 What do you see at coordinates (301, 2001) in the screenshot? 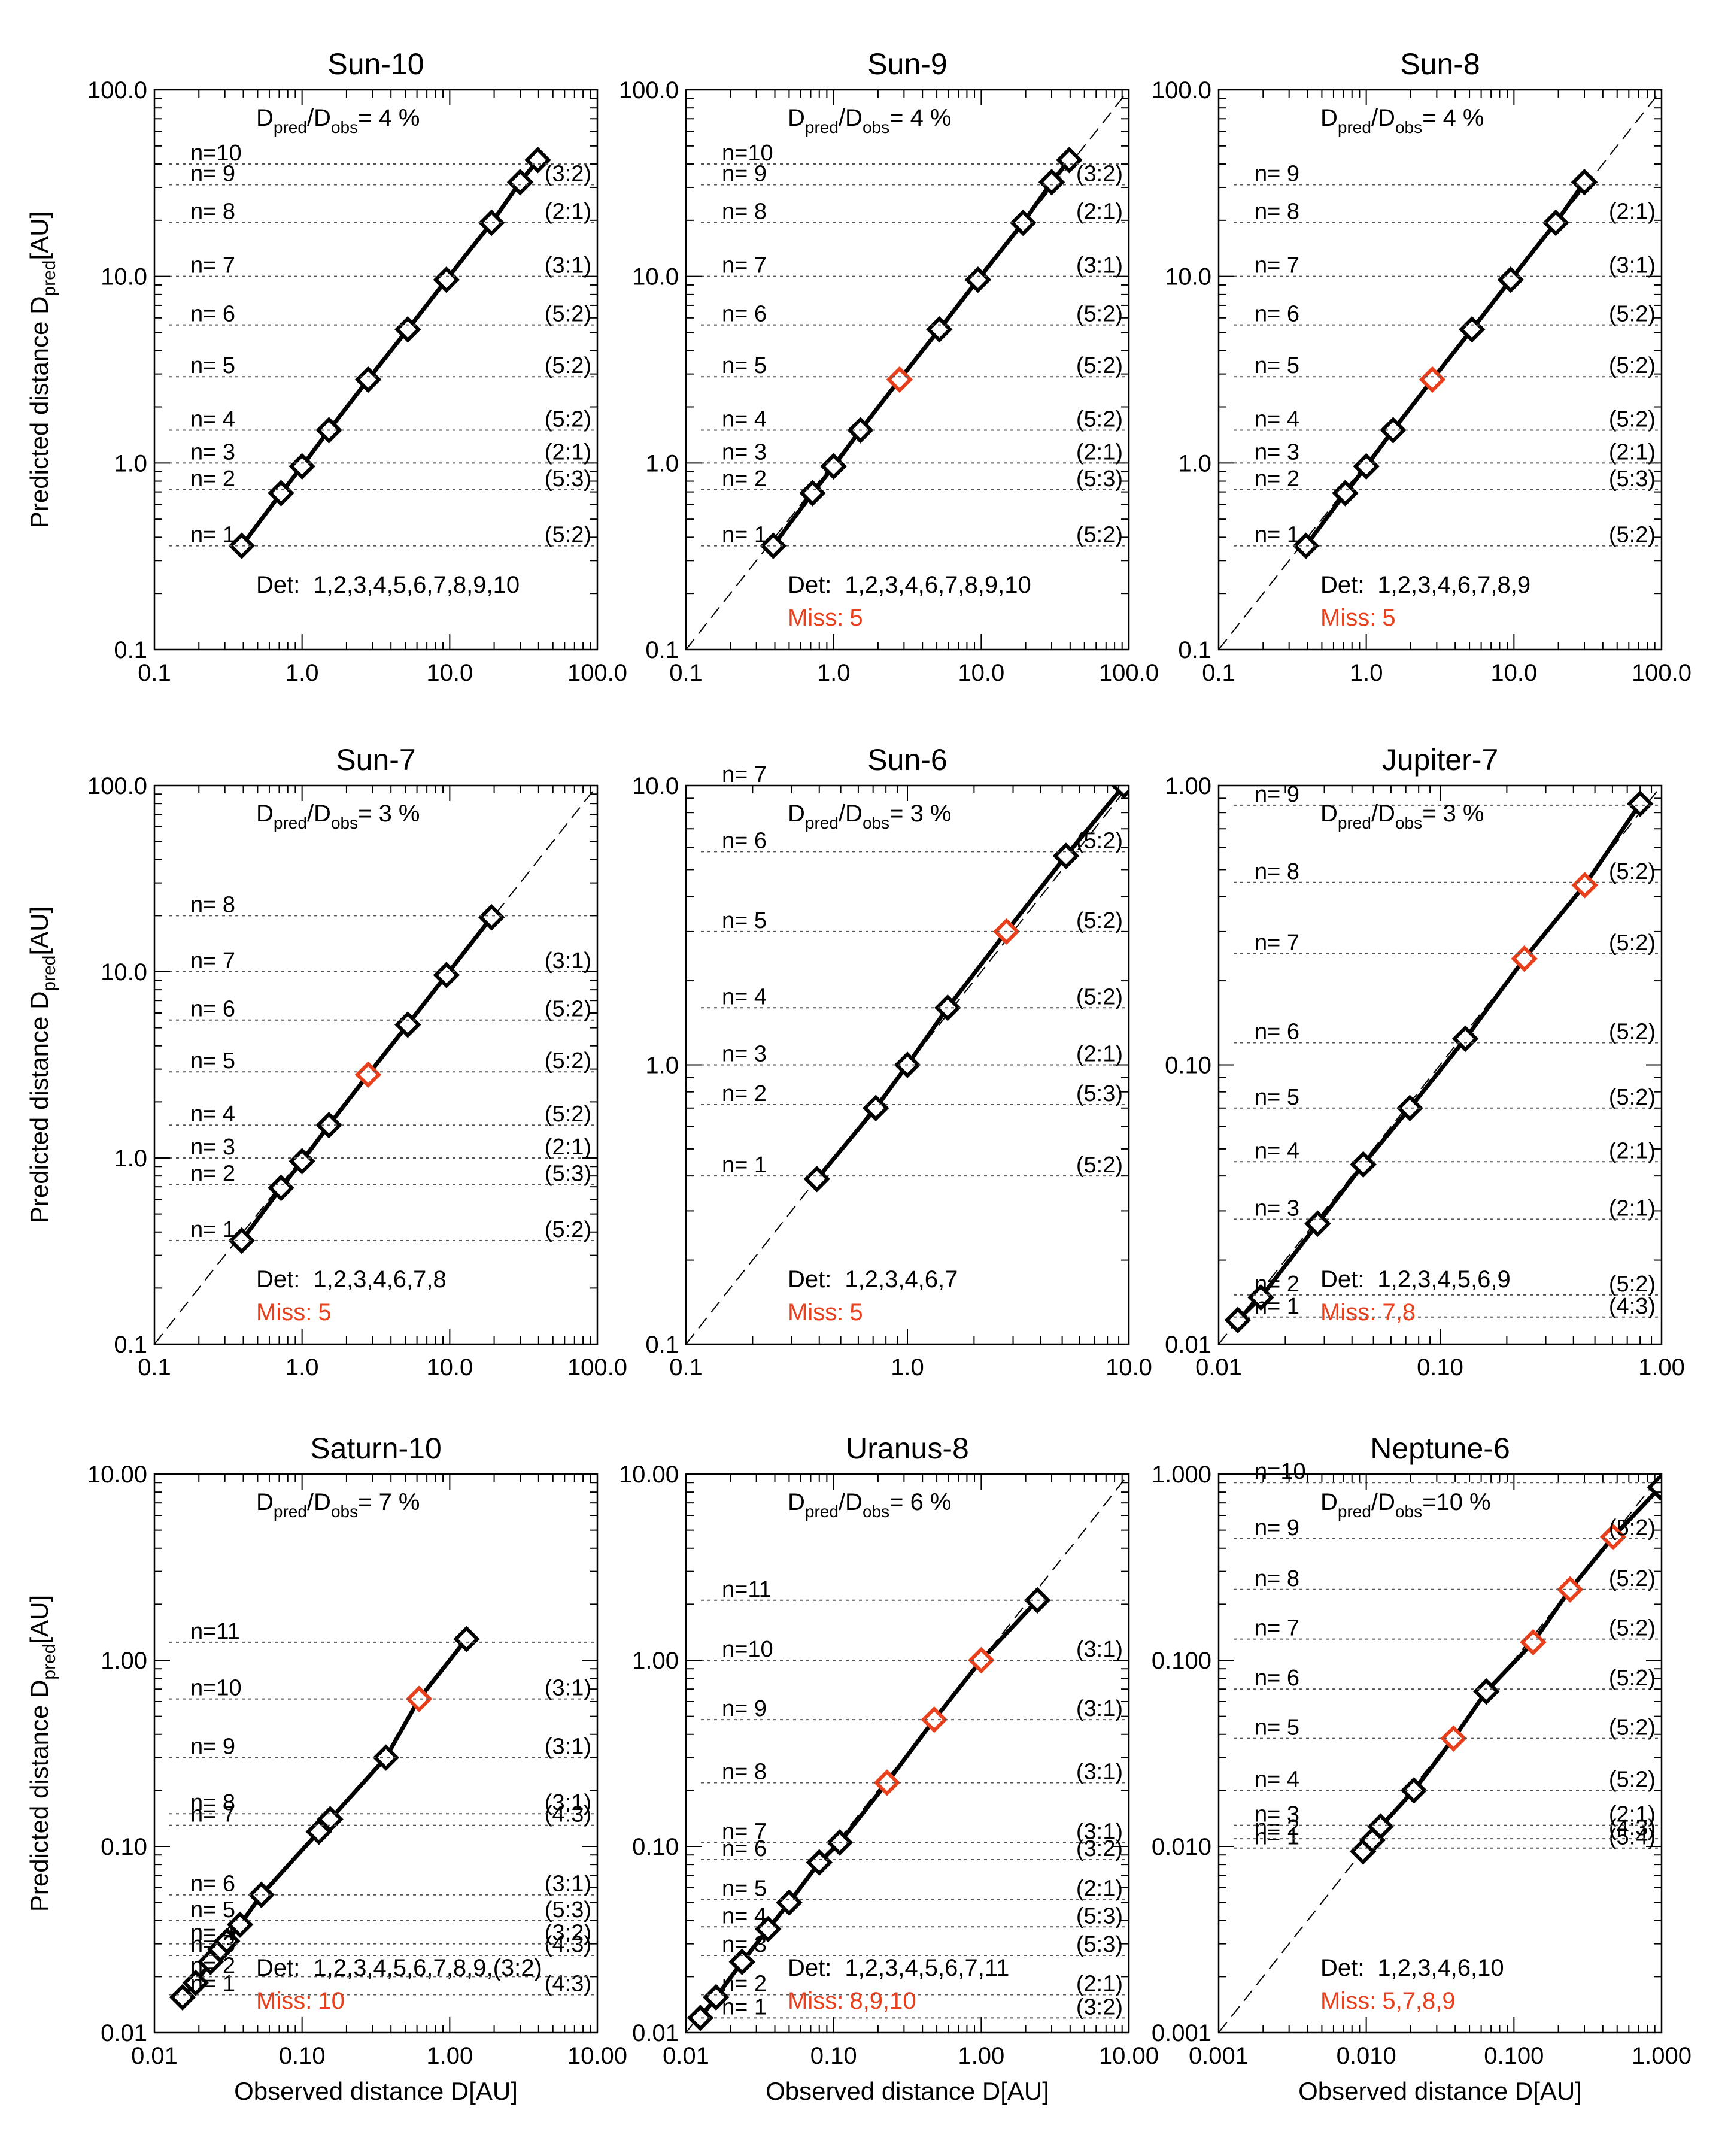
I see `missing-list: Miss: 10` at bounding box center [301, 2001].